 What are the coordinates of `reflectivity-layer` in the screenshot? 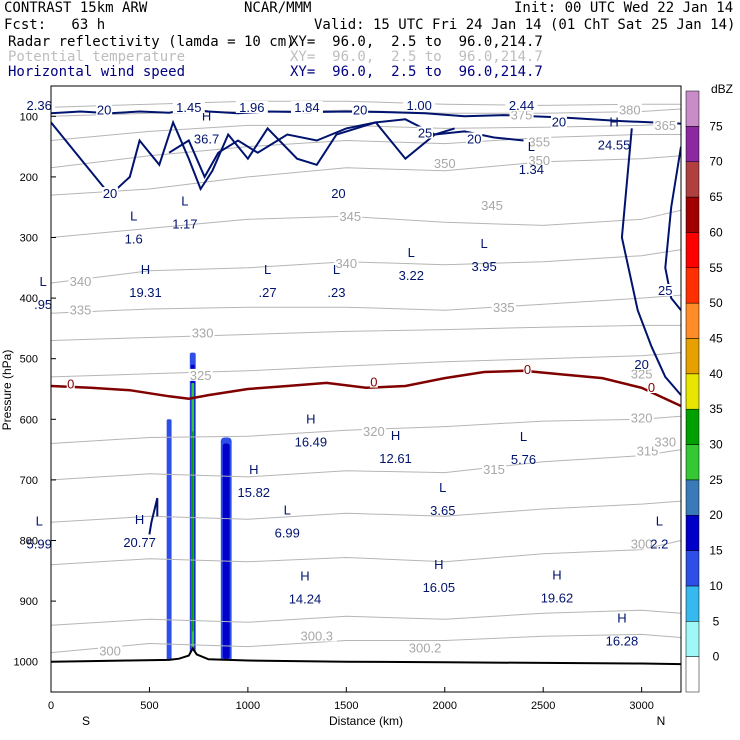 It's located at (199, 507).